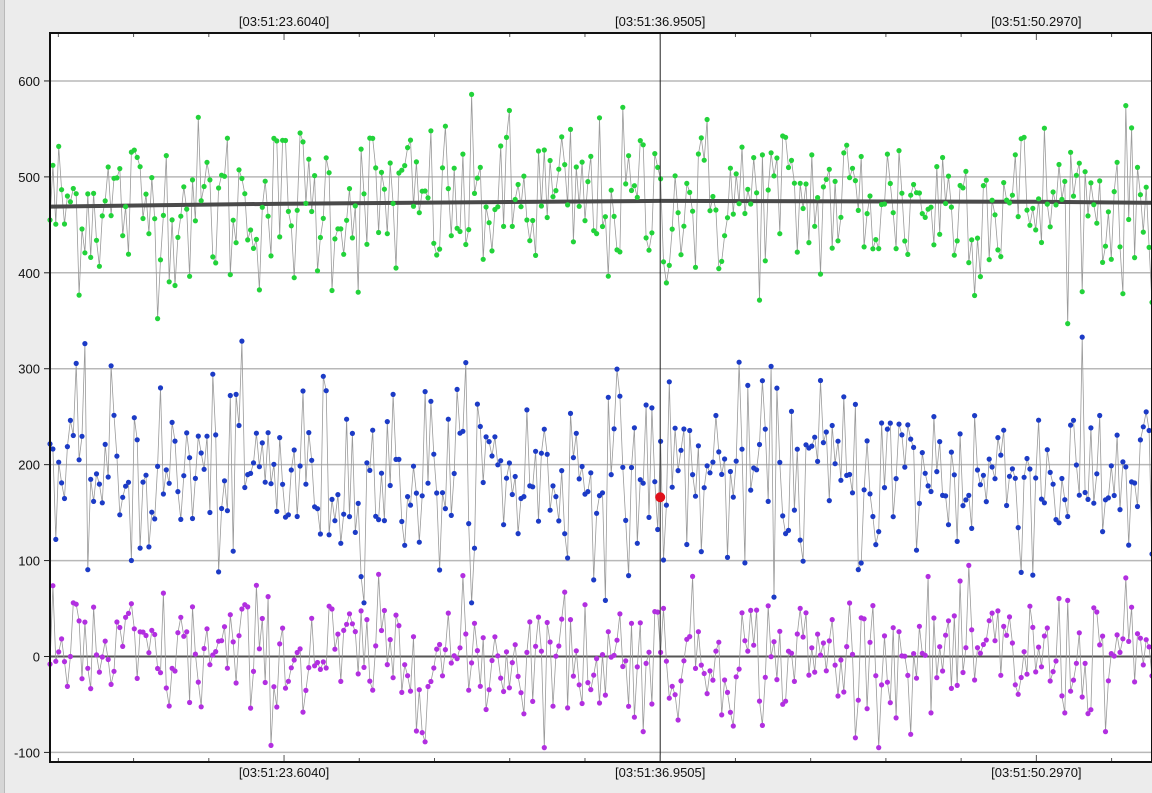  I want to click on y-tick-label: 100, so click(29, 561).